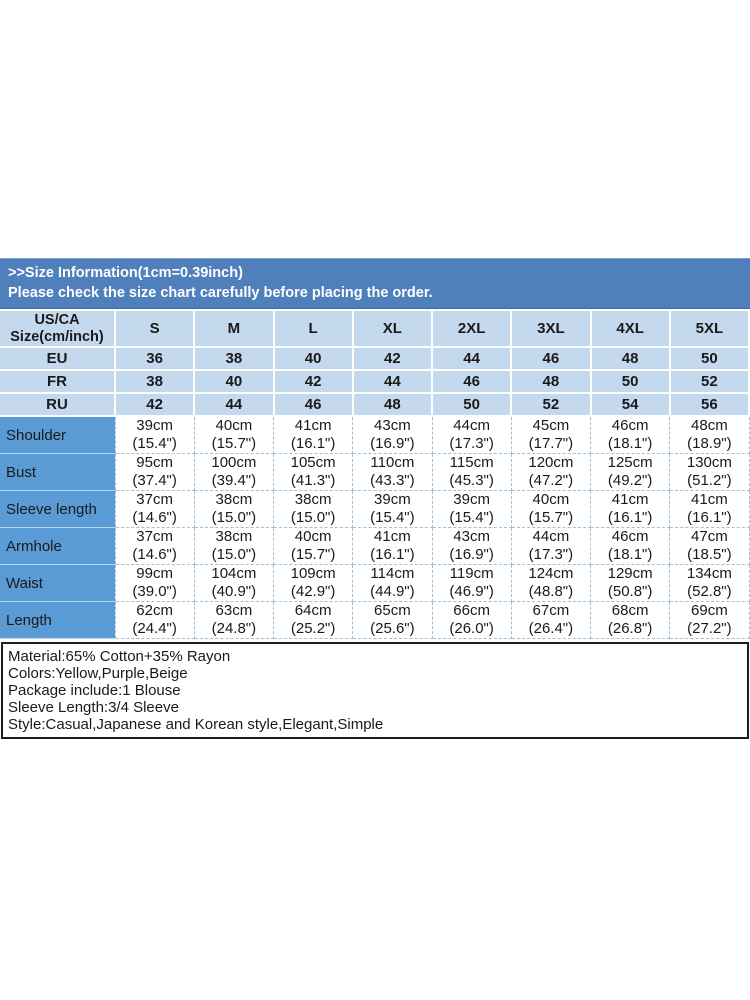  Describe the element at coordinates (392, 472) in the screenshot. I see `measurement-value-cell: 110cm (43.3")` at that location.